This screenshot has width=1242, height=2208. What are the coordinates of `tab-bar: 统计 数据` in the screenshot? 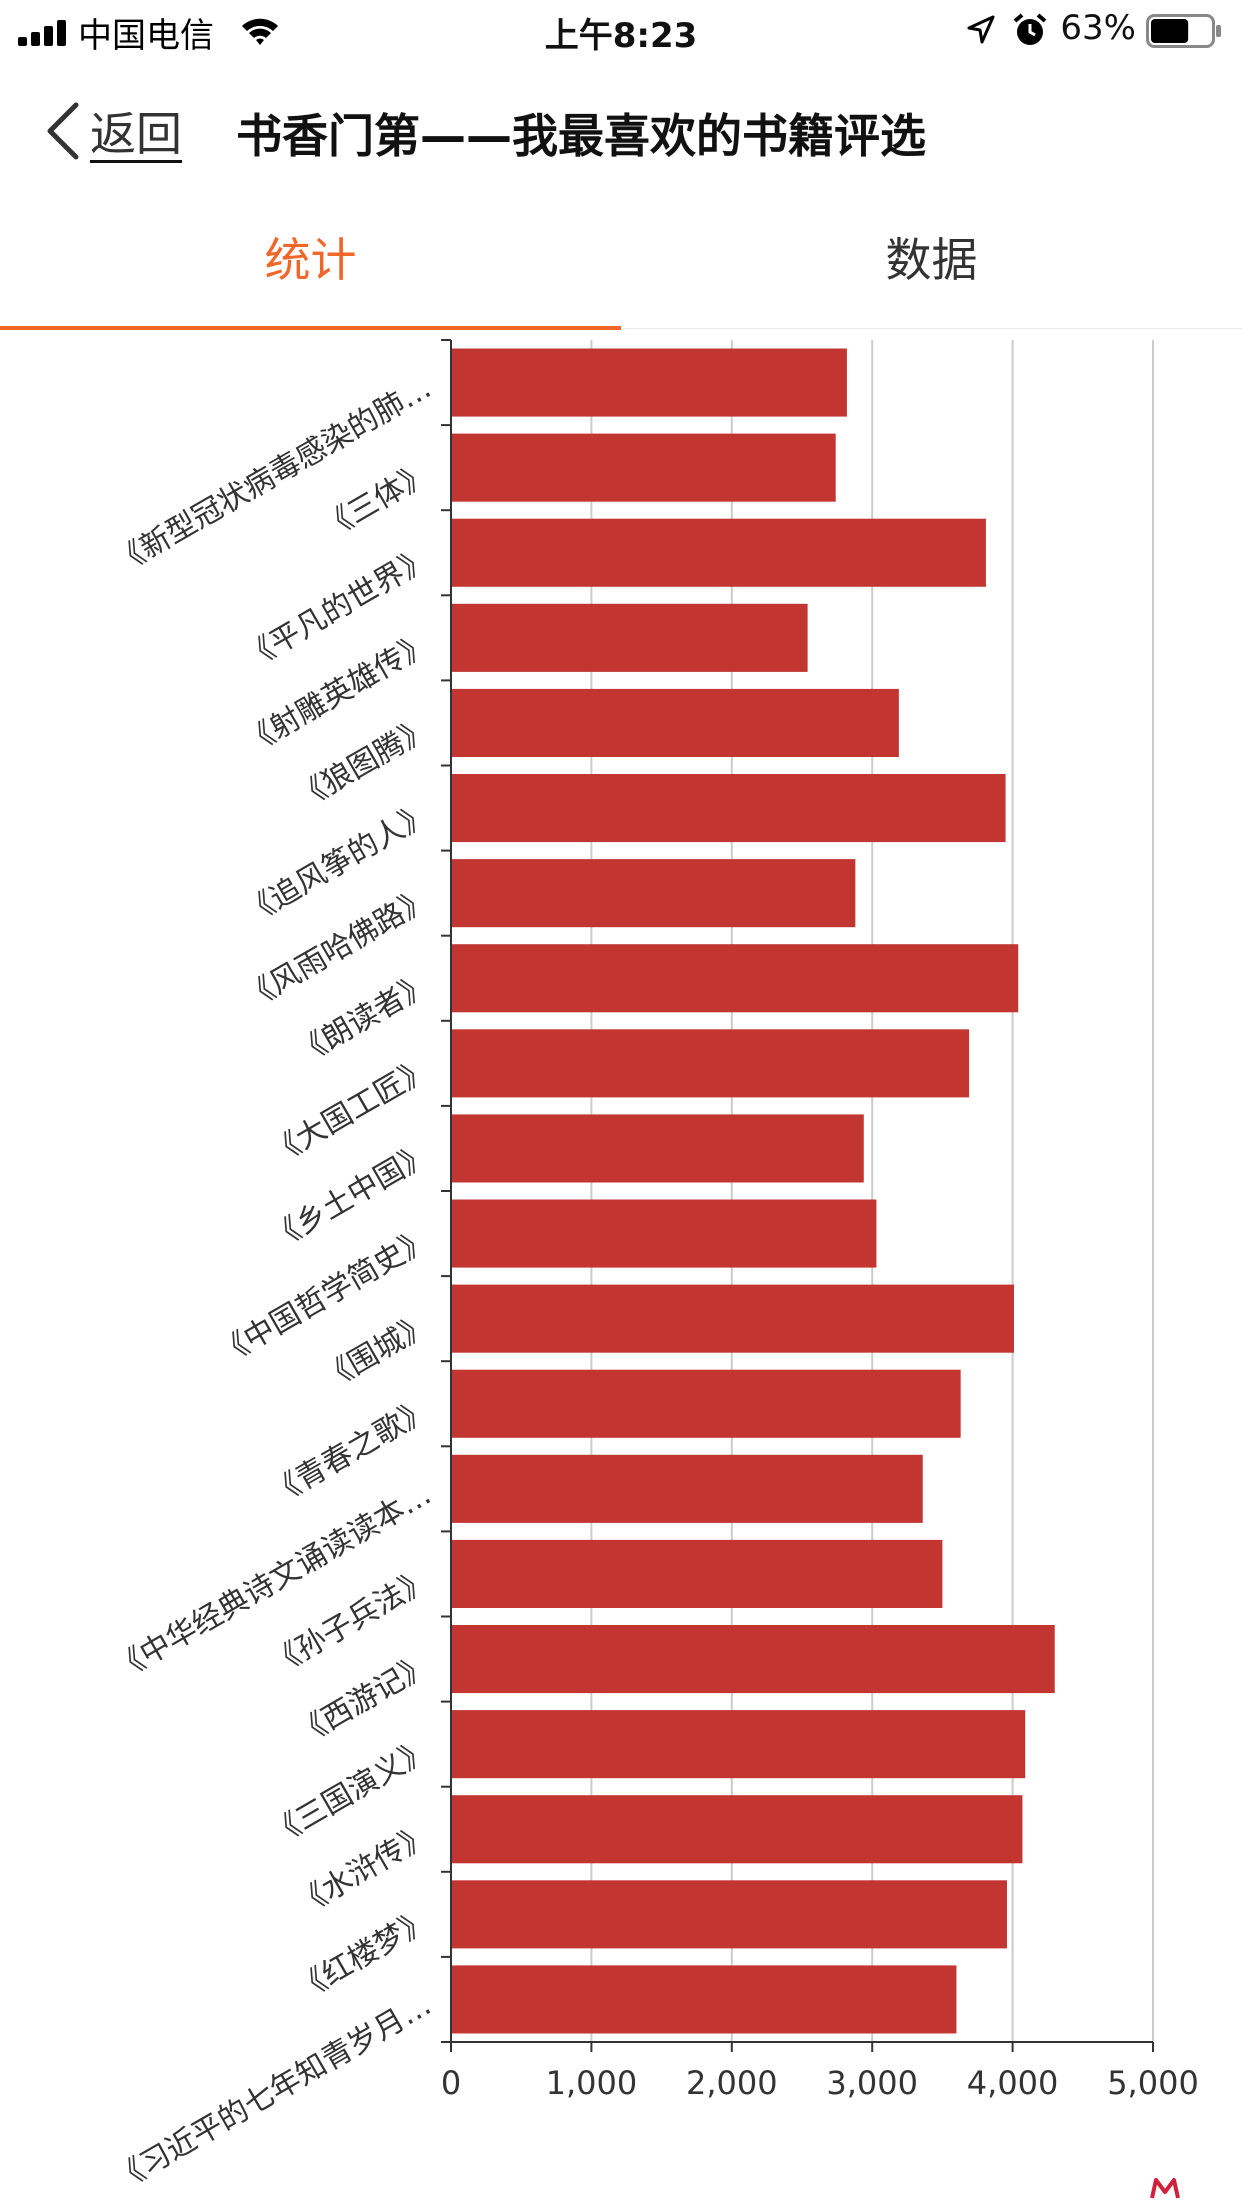 It's located at (621, 270).